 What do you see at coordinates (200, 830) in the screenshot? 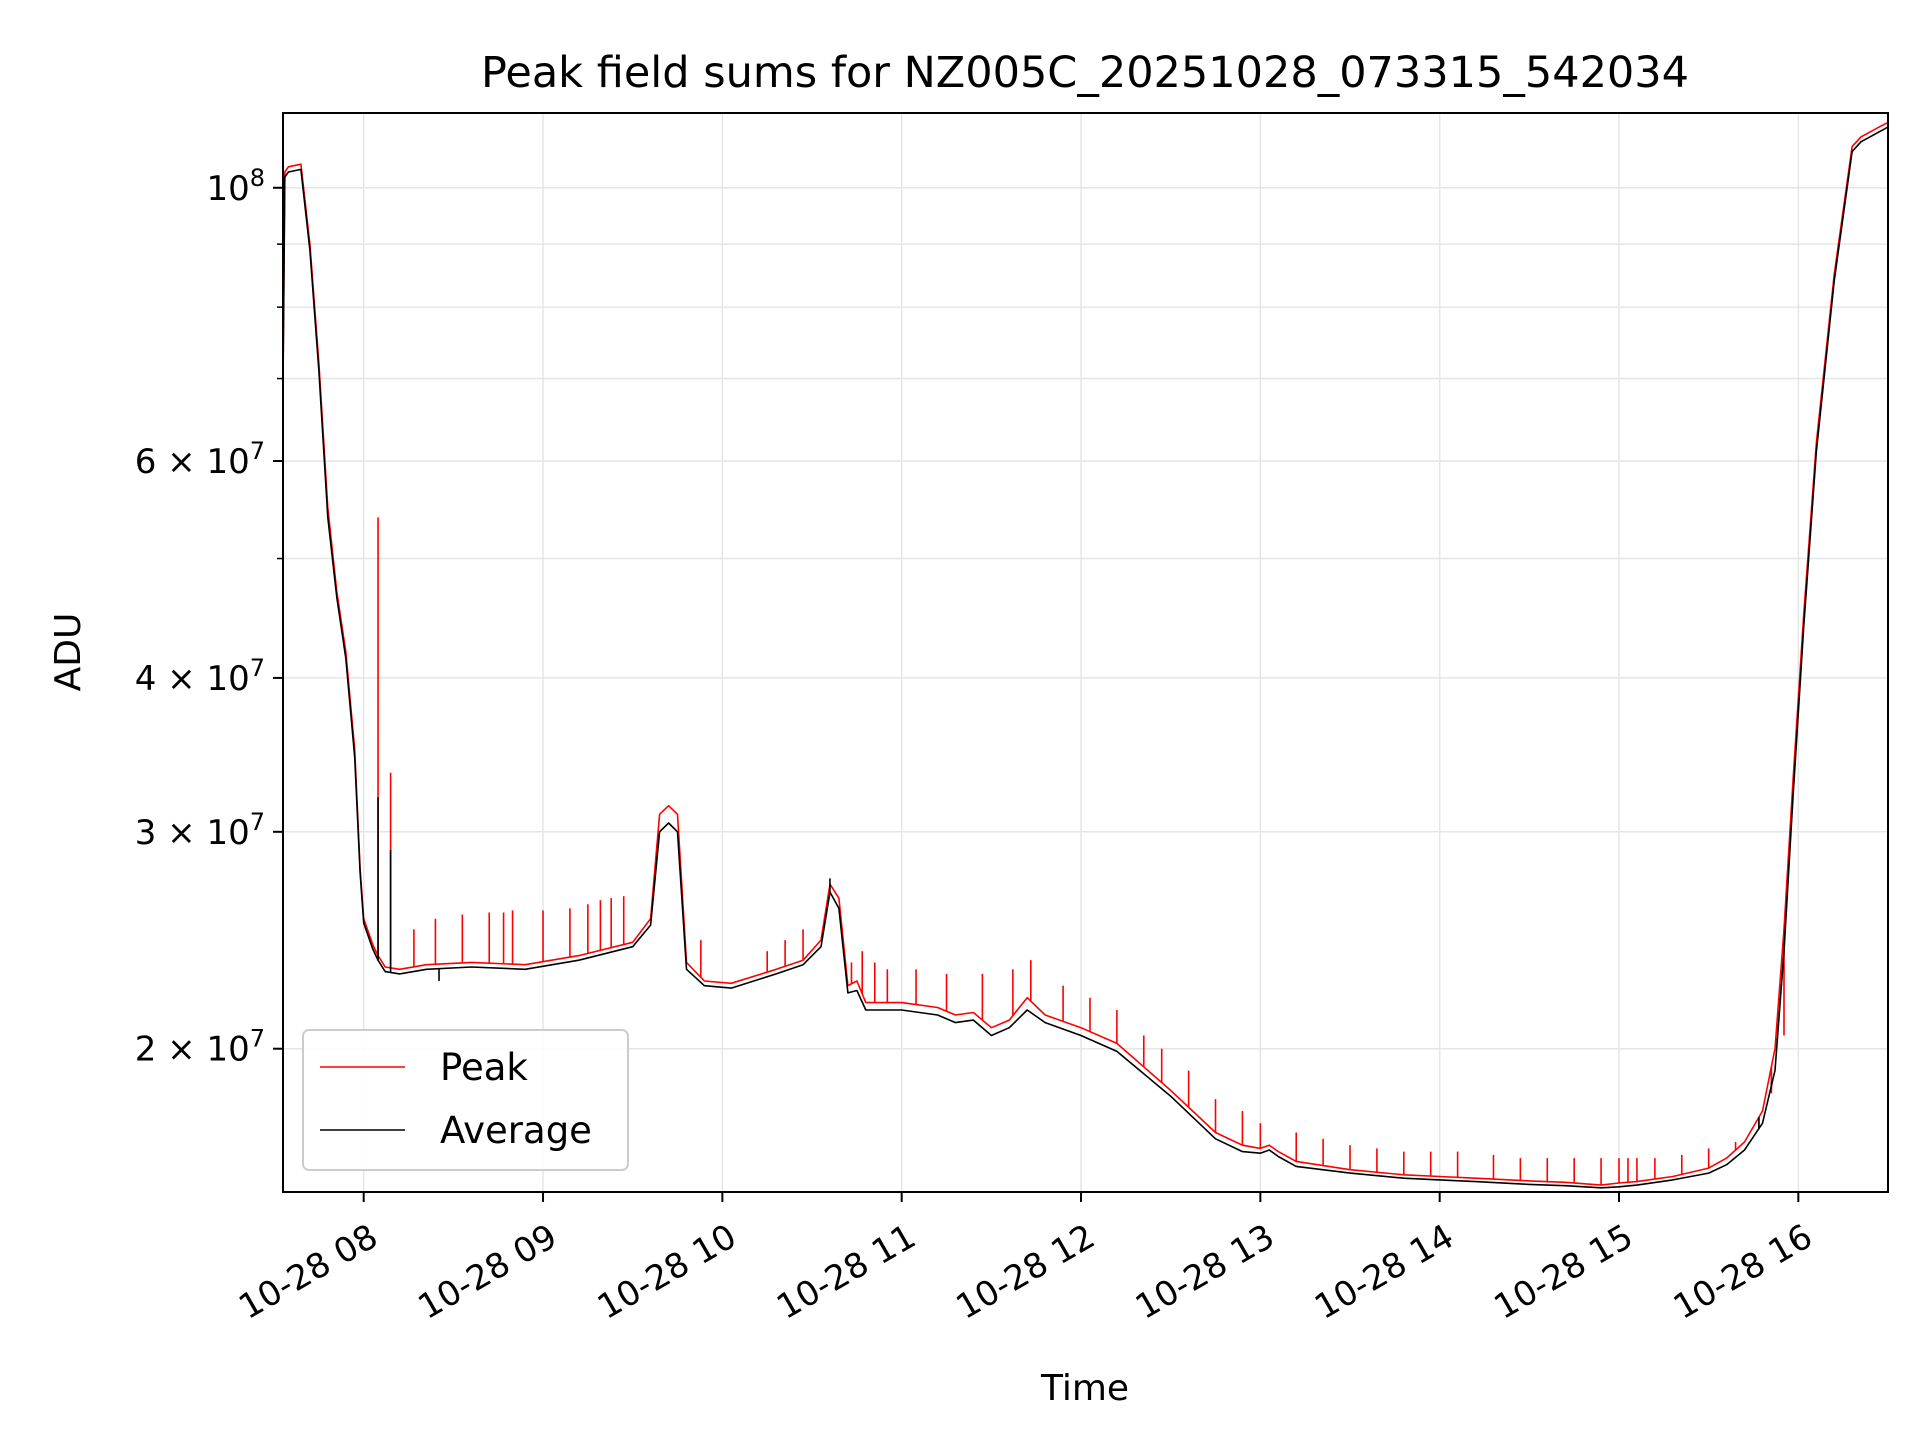
I see `y-tick-label: 3 × 107` at bounding box center [200, 830].